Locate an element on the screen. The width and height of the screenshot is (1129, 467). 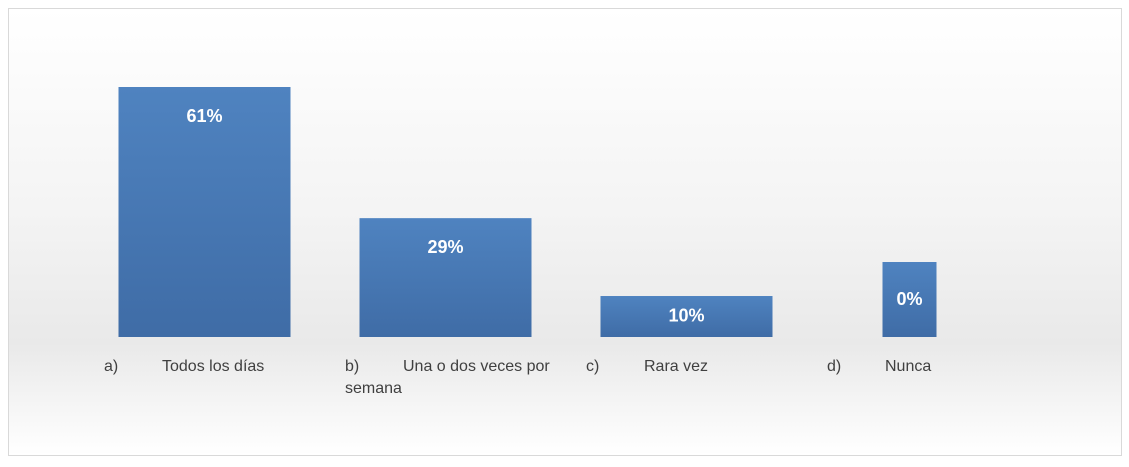
x-tick-label: b) Una o dos veces por semana is located at coordinates (450, 377).